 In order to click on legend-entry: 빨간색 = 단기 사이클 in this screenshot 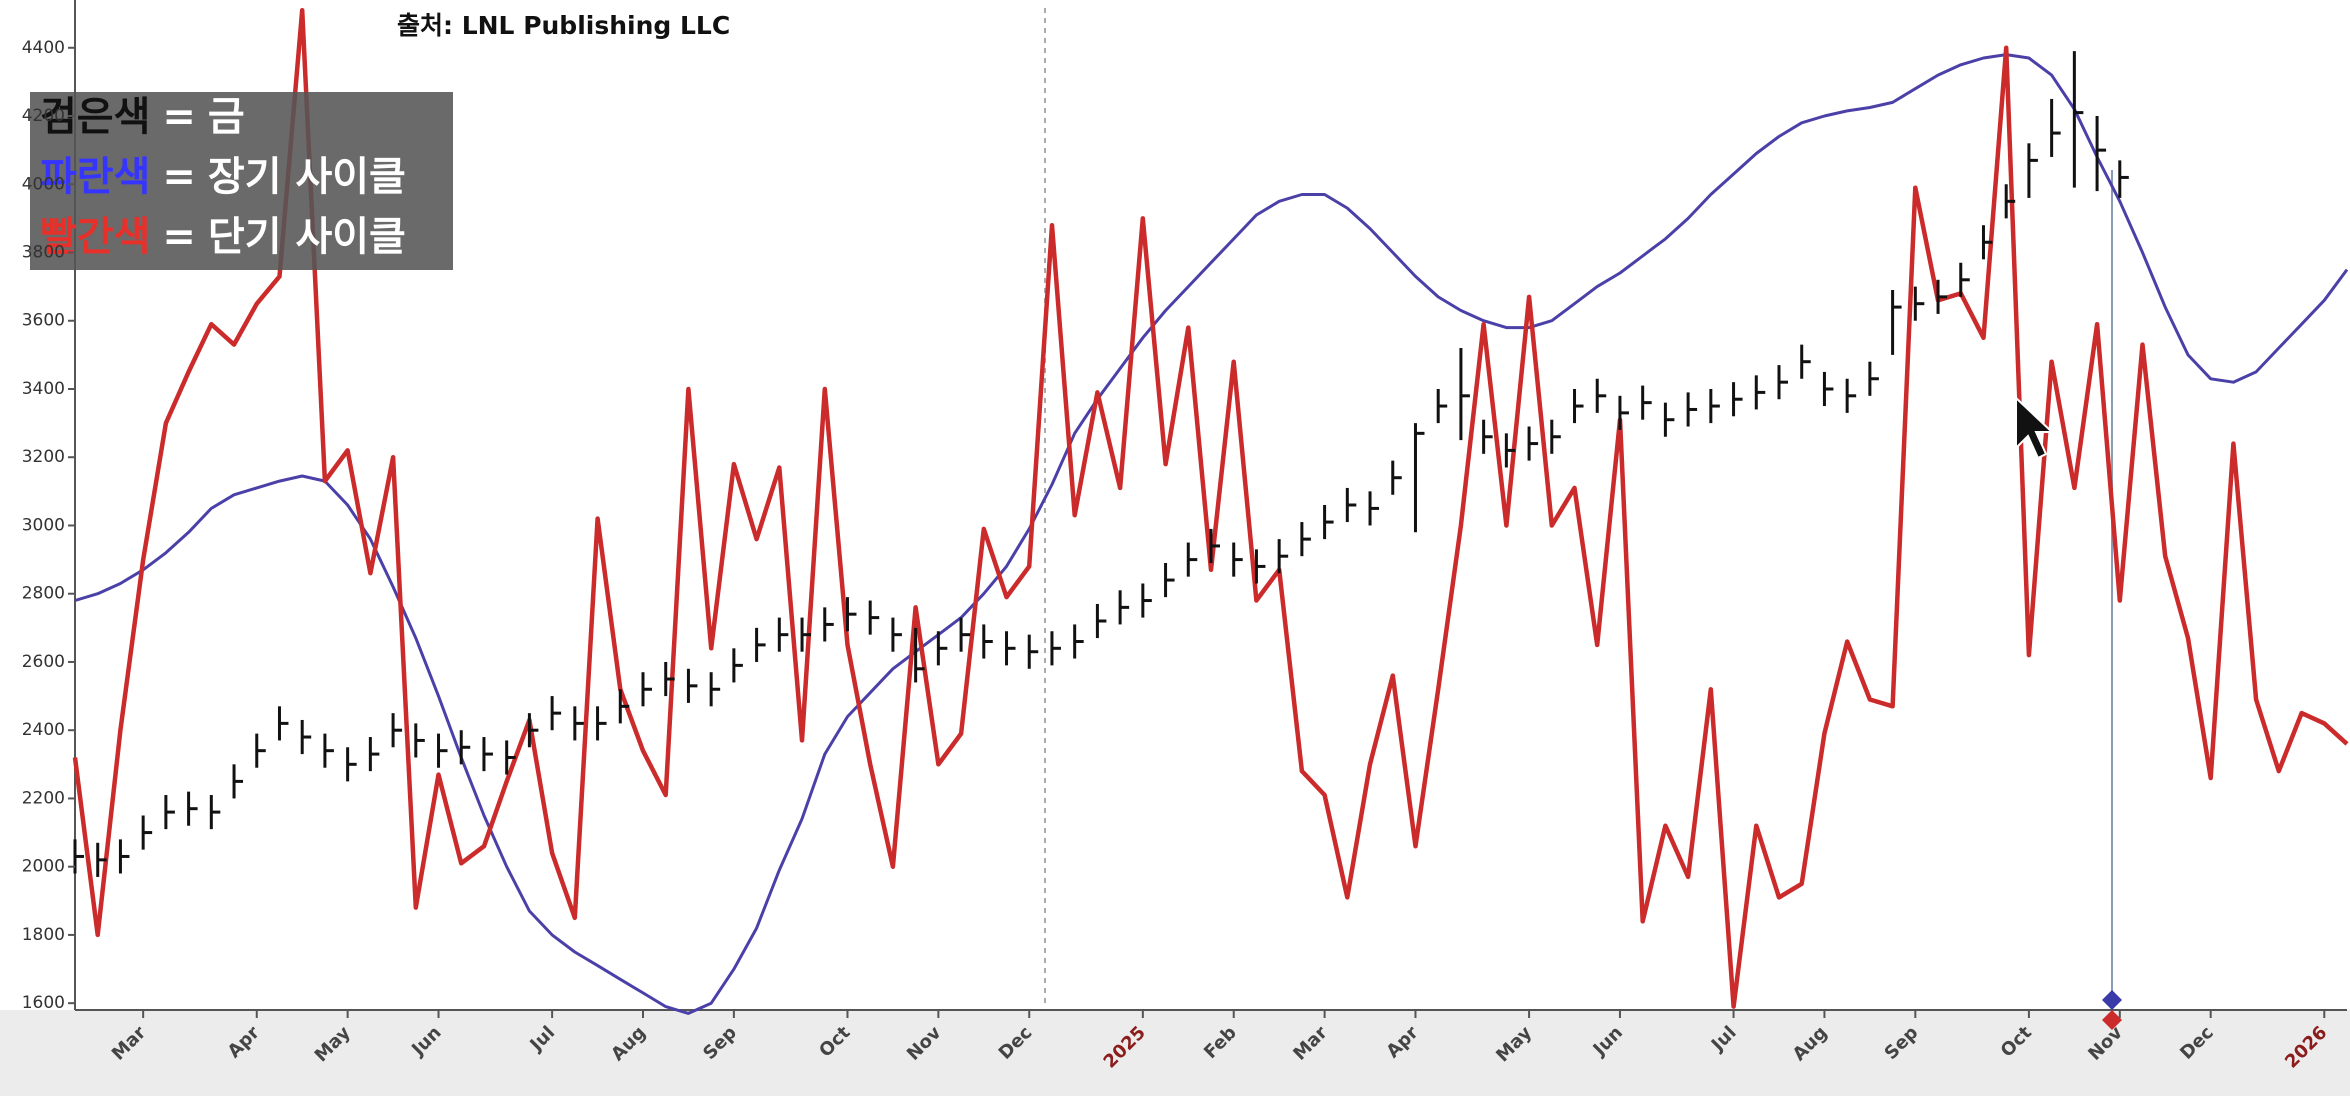, I will do `click(223, 237)`.